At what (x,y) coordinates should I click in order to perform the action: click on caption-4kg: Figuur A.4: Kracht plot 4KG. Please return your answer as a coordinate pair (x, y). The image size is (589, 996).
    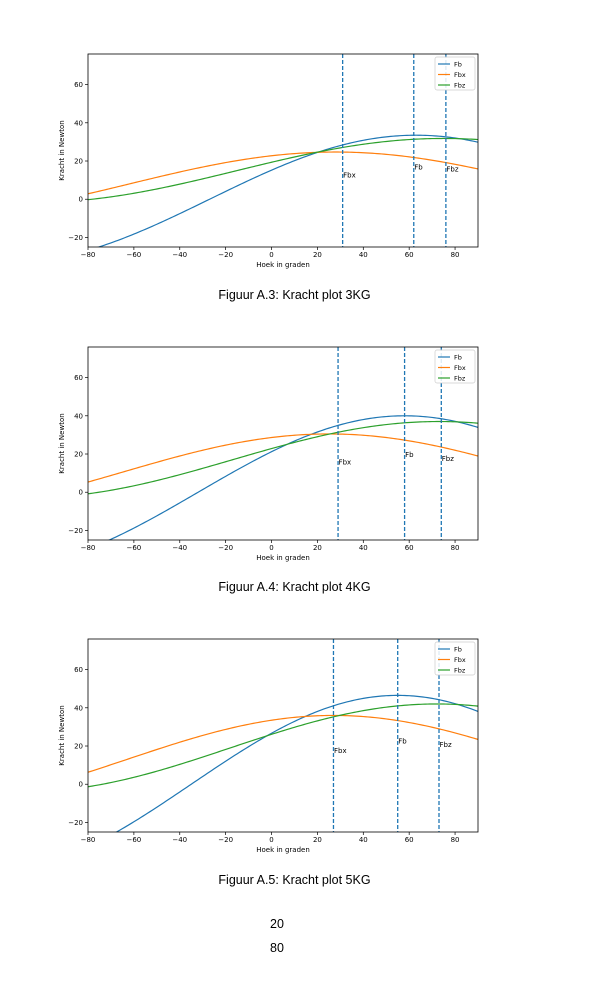
    Looking at the image, I should click on (294, 587).